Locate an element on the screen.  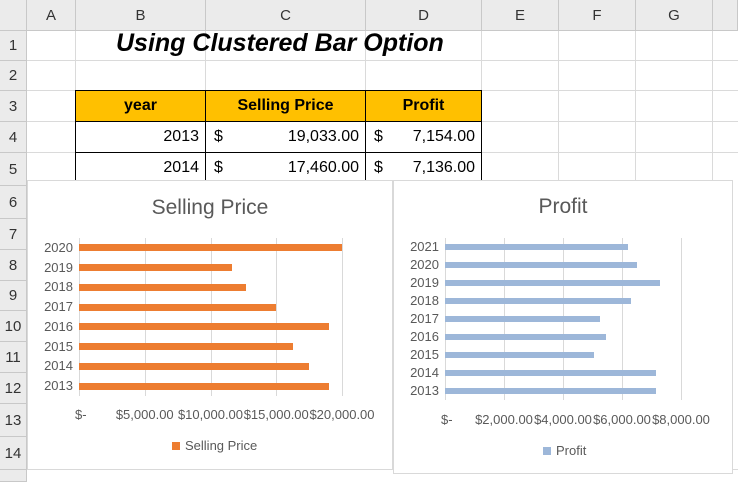
row-header-5: 5 is located at coordinates (13, 169).